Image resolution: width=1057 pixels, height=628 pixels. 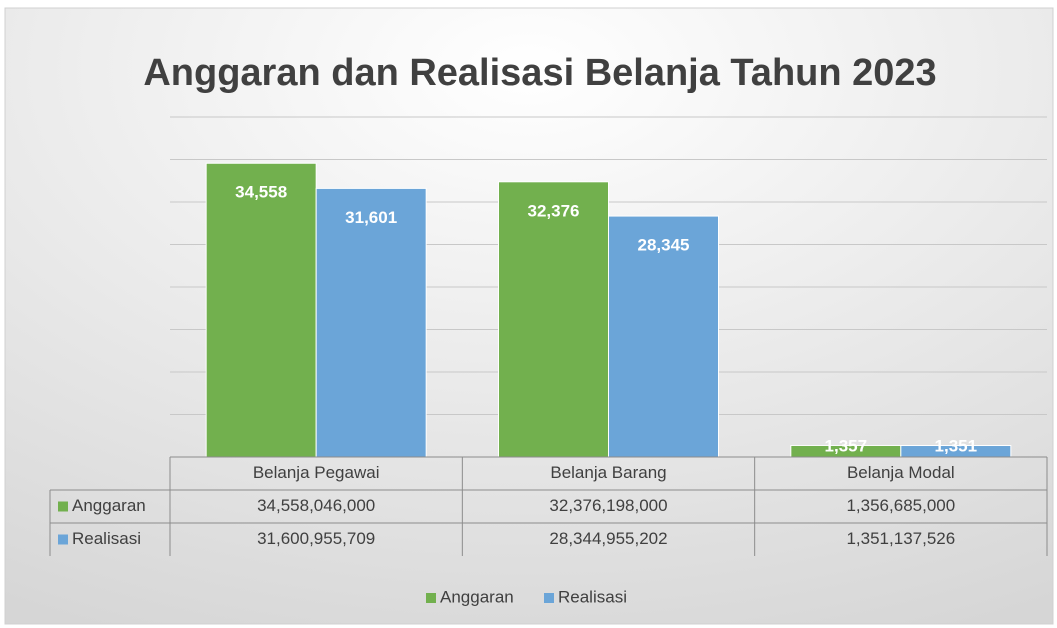 I want to click on table-cell: 32,376,198,000, so click(x=608, y=505).